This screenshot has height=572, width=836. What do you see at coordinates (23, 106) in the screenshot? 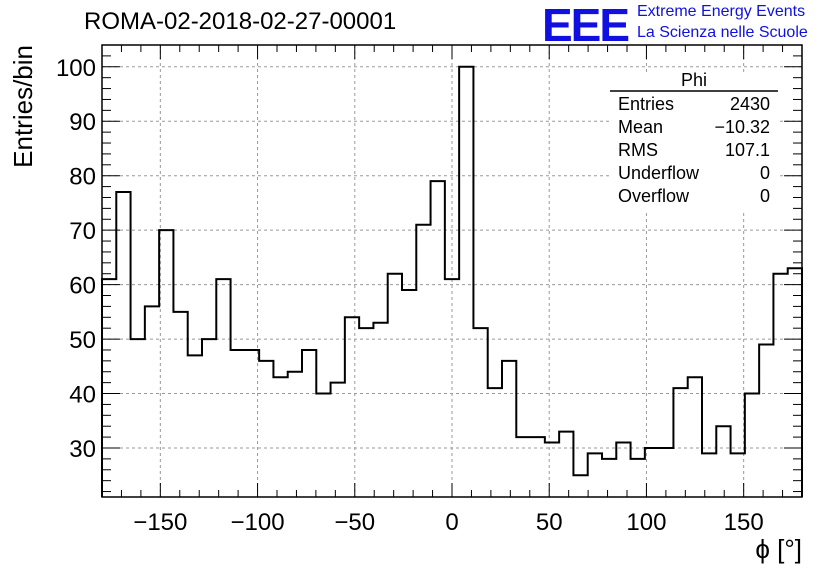
I see `y-axis-title: Entries/bin` at bounding box center [23, 106].